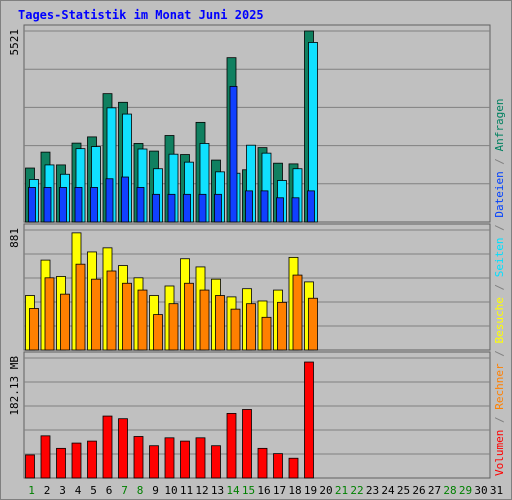  What do you see at coordinates (465, 490) in the screenshot?
I see `day-tick-label: 29` at bounding box center [465, 490].